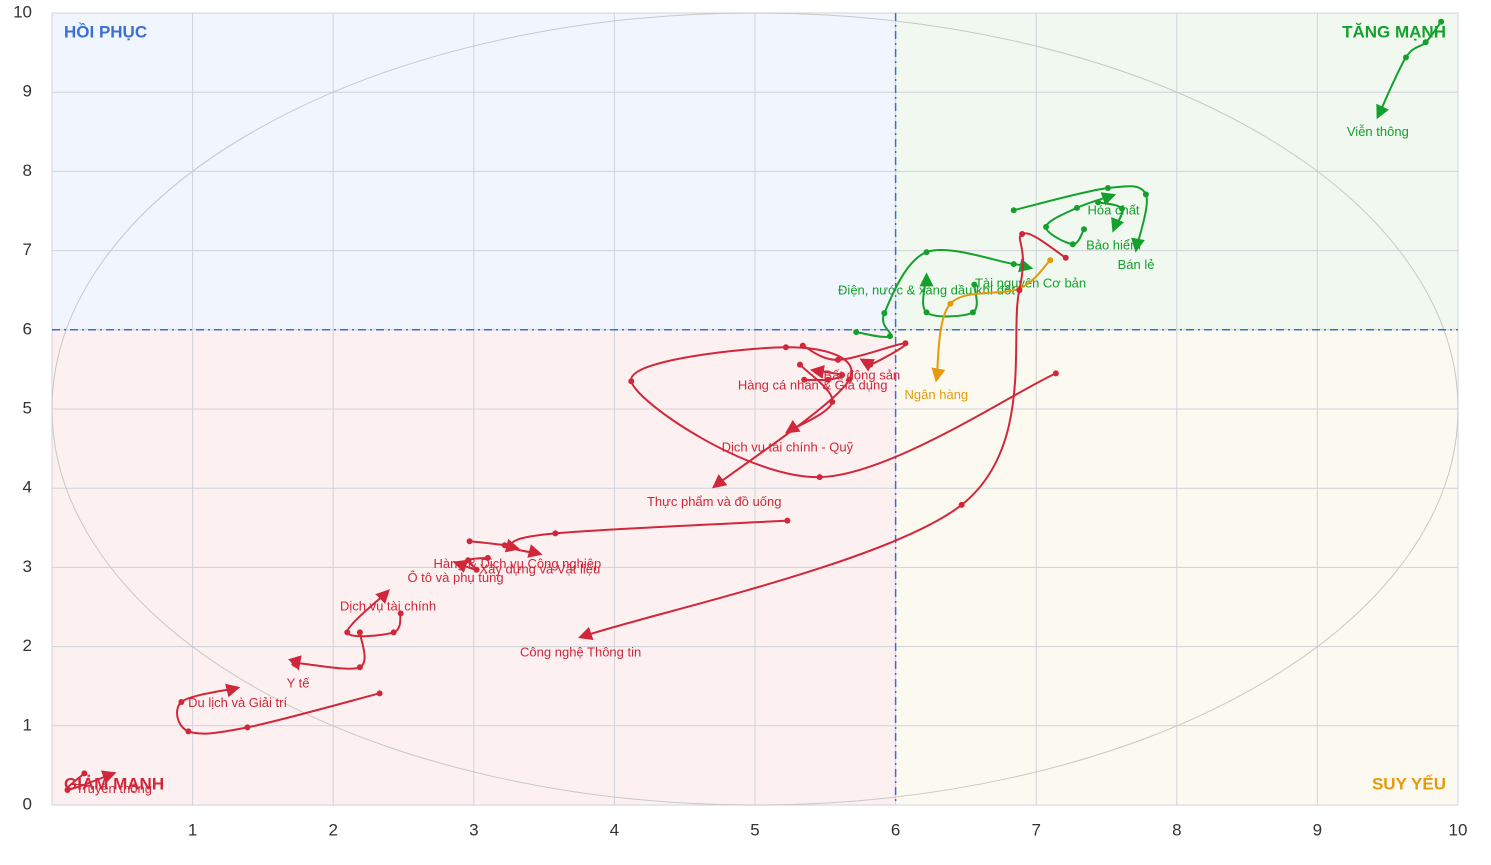  Describe the element at coordinates (862, 374) in the screenshot. I see `series-label: Bất động sản` at that location.